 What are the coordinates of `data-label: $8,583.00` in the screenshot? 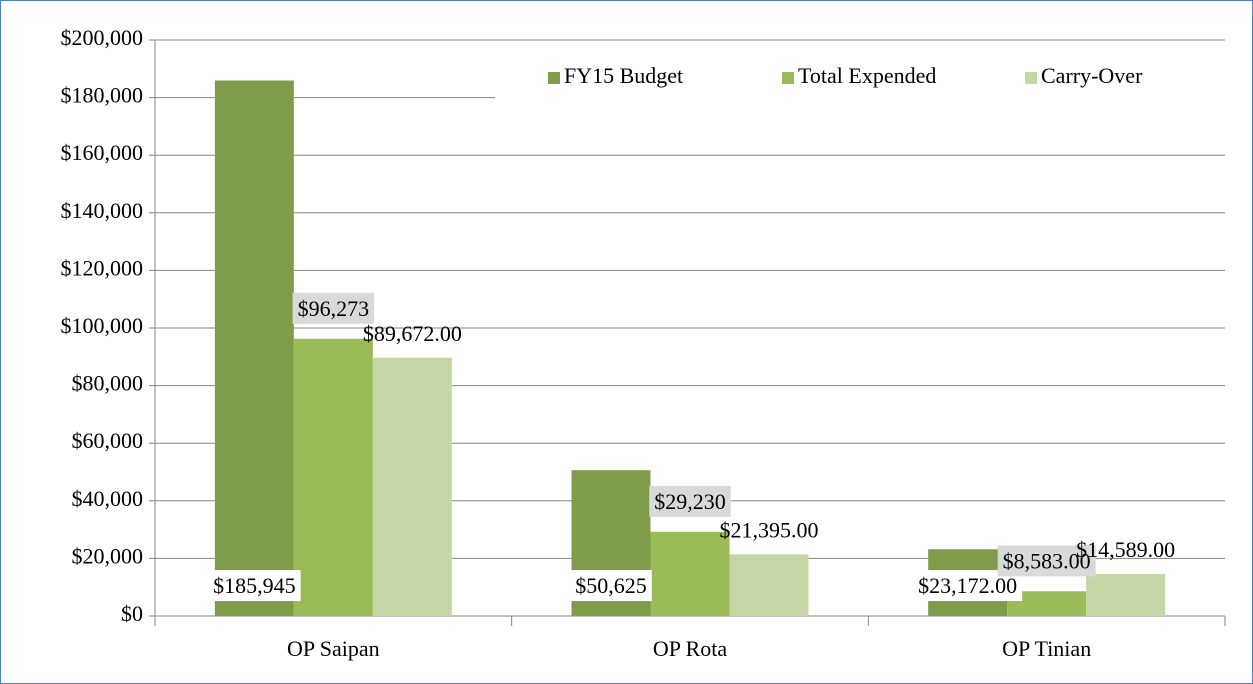 It's located at (1047, 560).